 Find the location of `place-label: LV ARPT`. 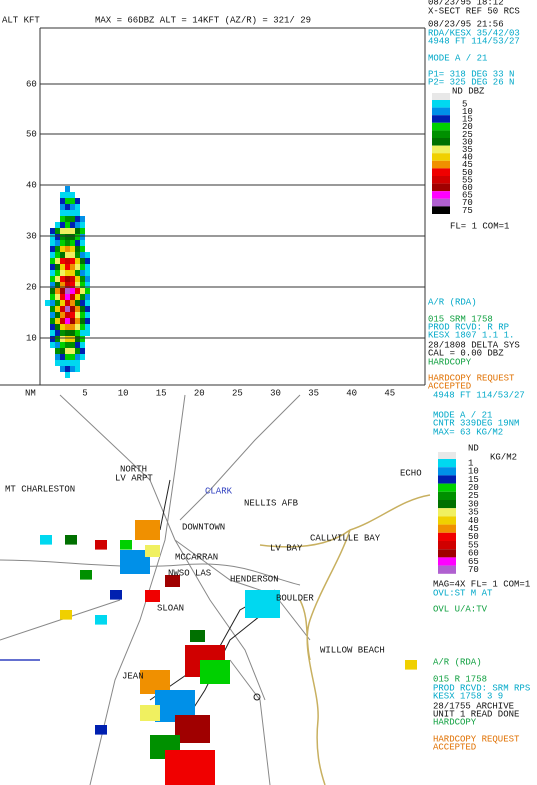

place-label: LV ARPT is located at coordinates (134, 478).